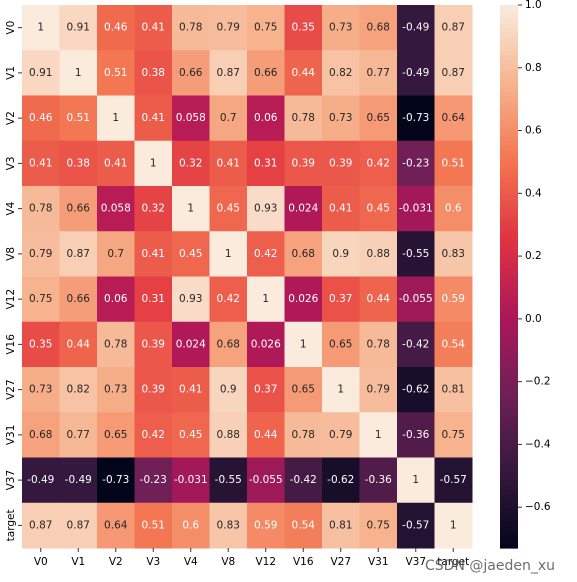  Describe the element at coordinates (453, 299) in the screenshot. I see `cell-label: 0.59` at that location.